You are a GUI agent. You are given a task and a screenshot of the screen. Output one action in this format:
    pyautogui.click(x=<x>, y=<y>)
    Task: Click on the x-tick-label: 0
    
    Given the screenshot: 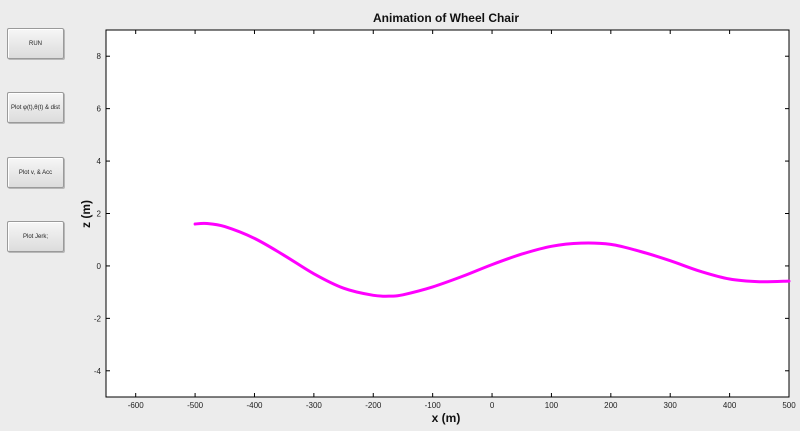 What is the action you would take?
    pyautogui.click(x=492, y=405)
    